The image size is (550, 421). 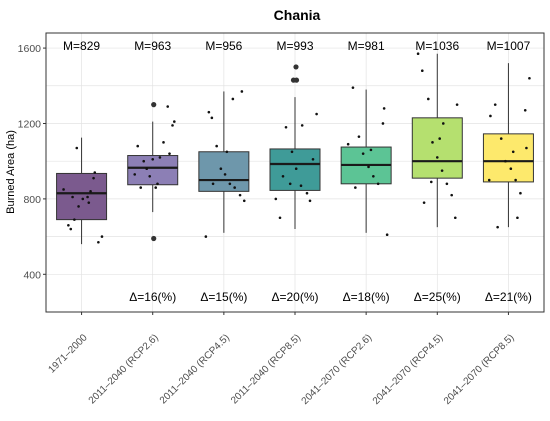 What do you see at coordinates (30, 49) in the screenshot?
I see `y-tick-label: 1600` at bounding box center [30, 49].